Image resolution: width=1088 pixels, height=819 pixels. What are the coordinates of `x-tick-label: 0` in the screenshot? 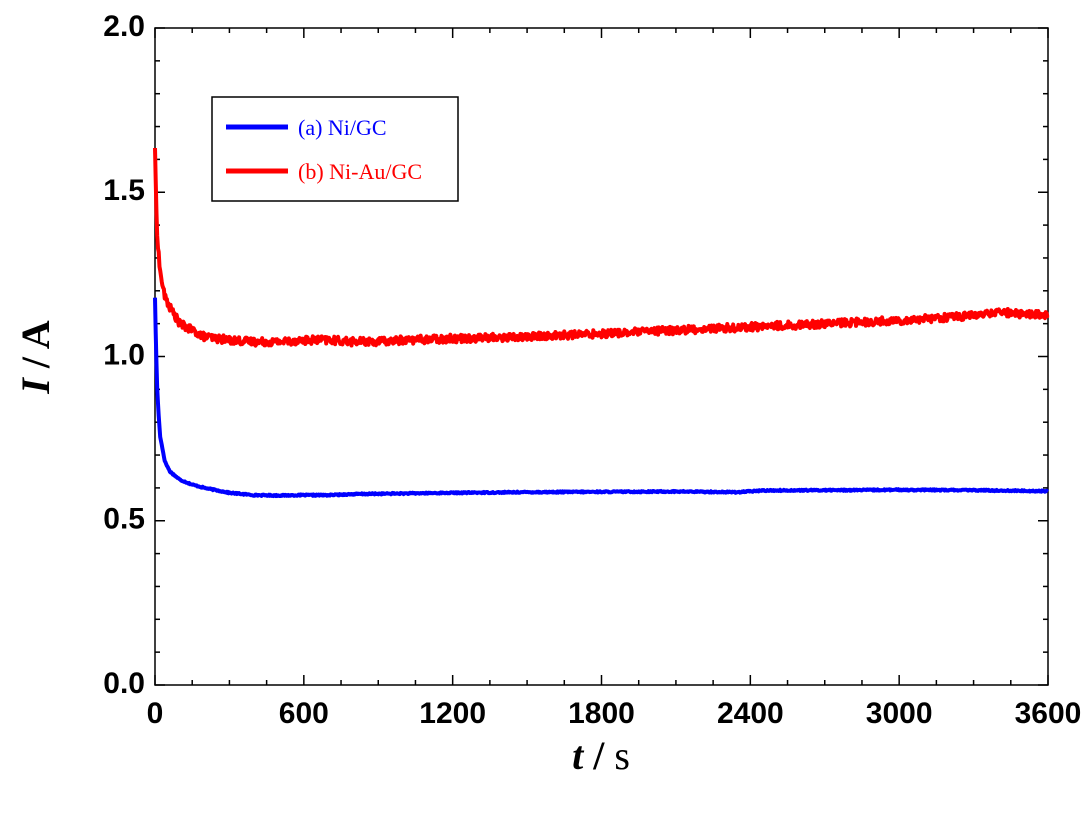 It's located at (155, 713).